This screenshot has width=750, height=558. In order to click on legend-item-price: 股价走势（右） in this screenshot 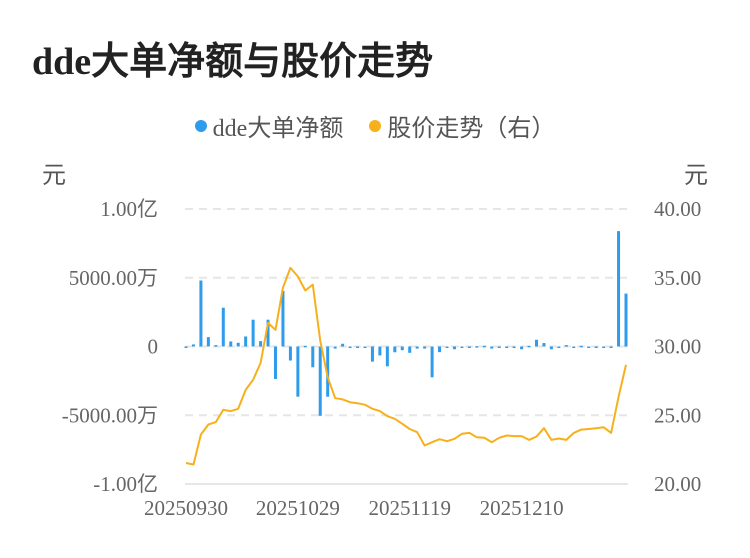, I will do `click(462, 125)`.